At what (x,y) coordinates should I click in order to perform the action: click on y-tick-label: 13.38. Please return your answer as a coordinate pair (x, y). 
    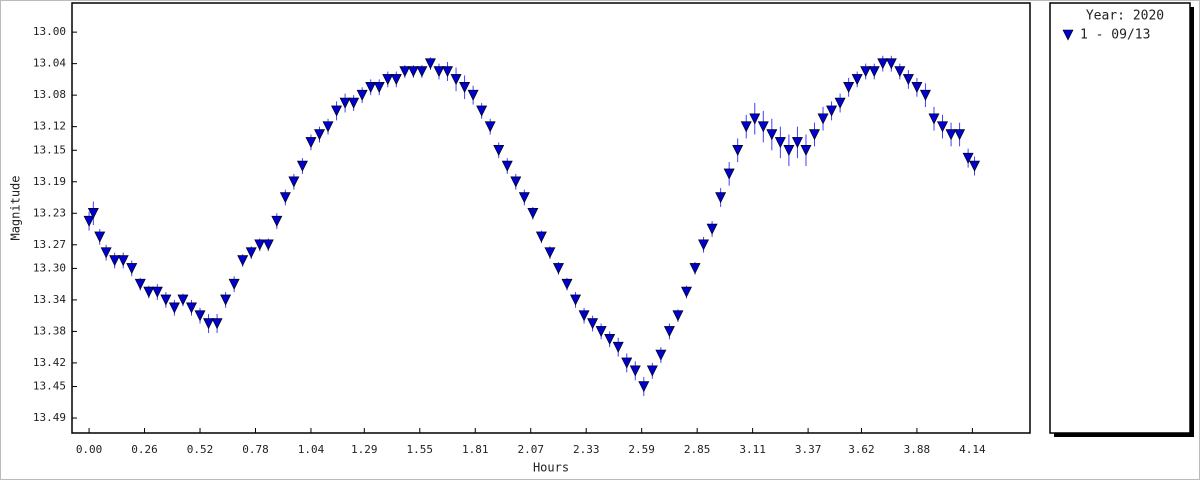
    Looking at the image, I should click on (49, 330).